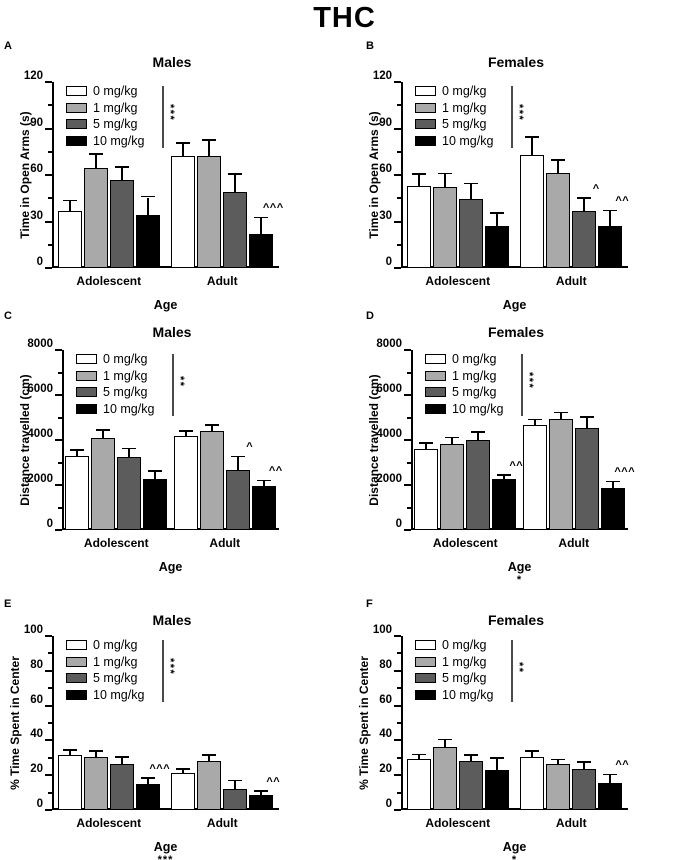 The height and width of the screenshot is (860, 689). I want to click on x-axis-significance: ***, so click(165, 857).